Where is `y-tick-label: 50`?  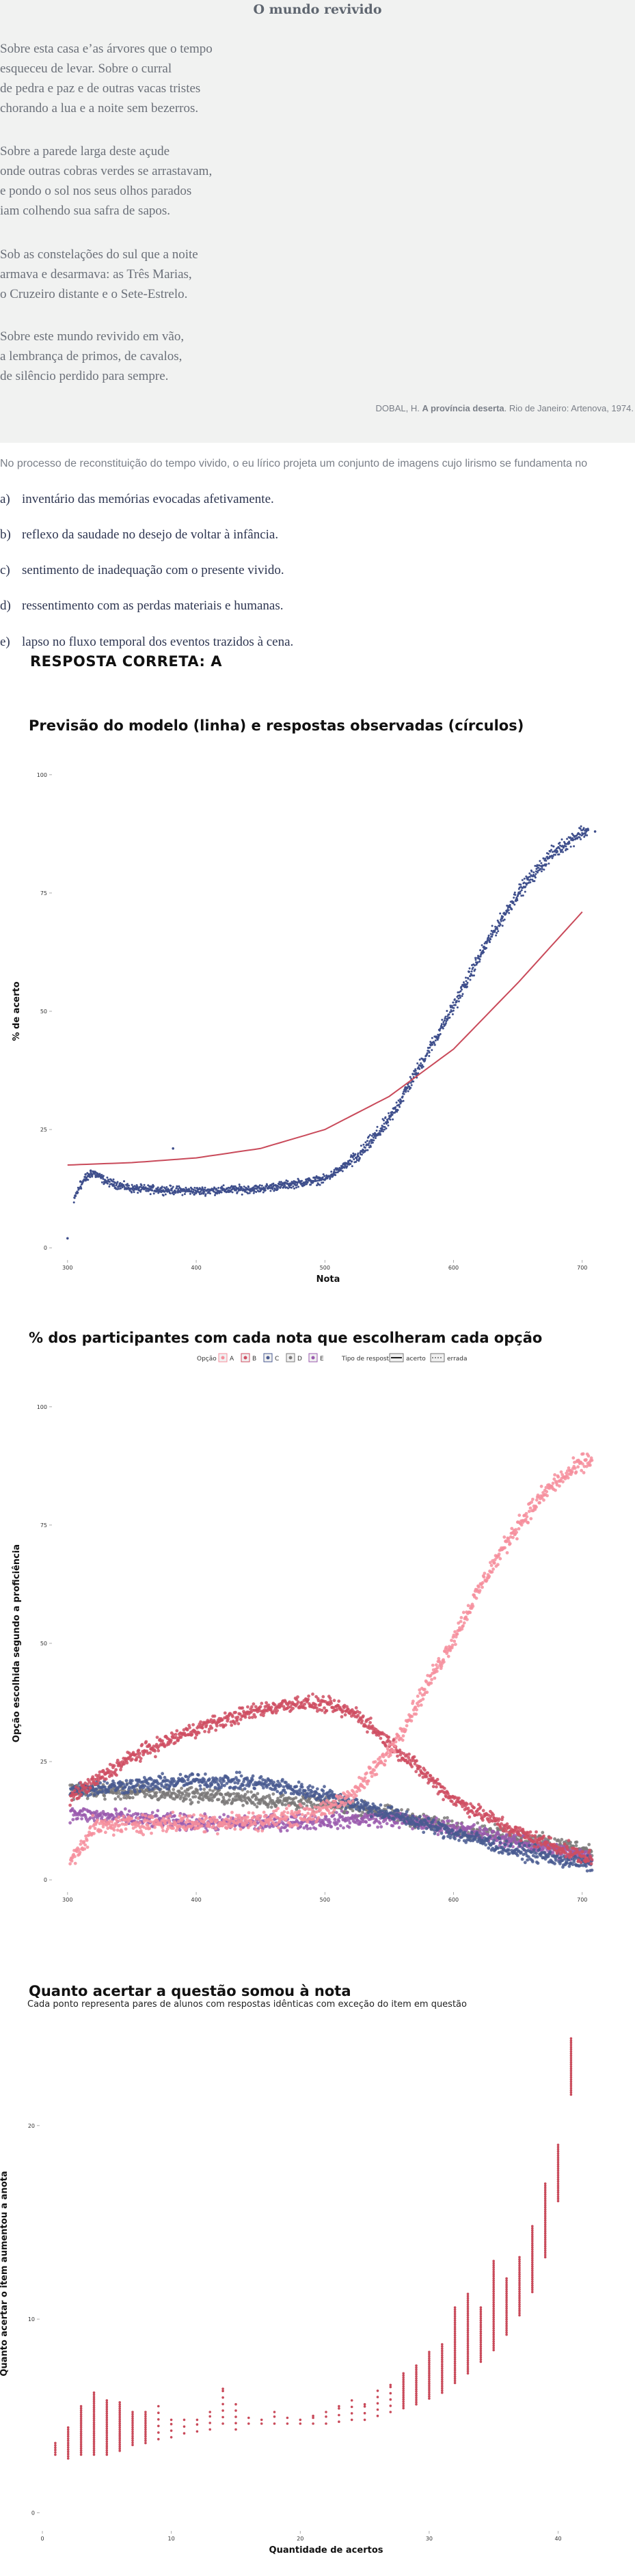
y-tick-label: 50 is located at coordinates (43, 1012).